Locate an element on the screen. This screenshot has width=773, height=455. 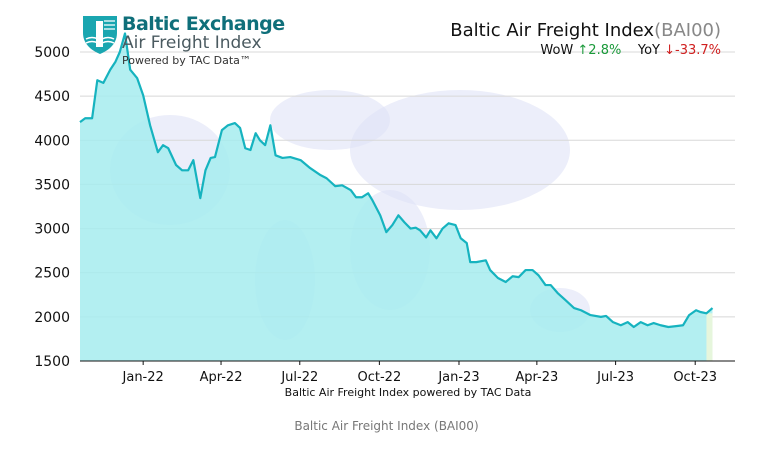
title-code: (BAI00) is located at coordinates (687, 30).